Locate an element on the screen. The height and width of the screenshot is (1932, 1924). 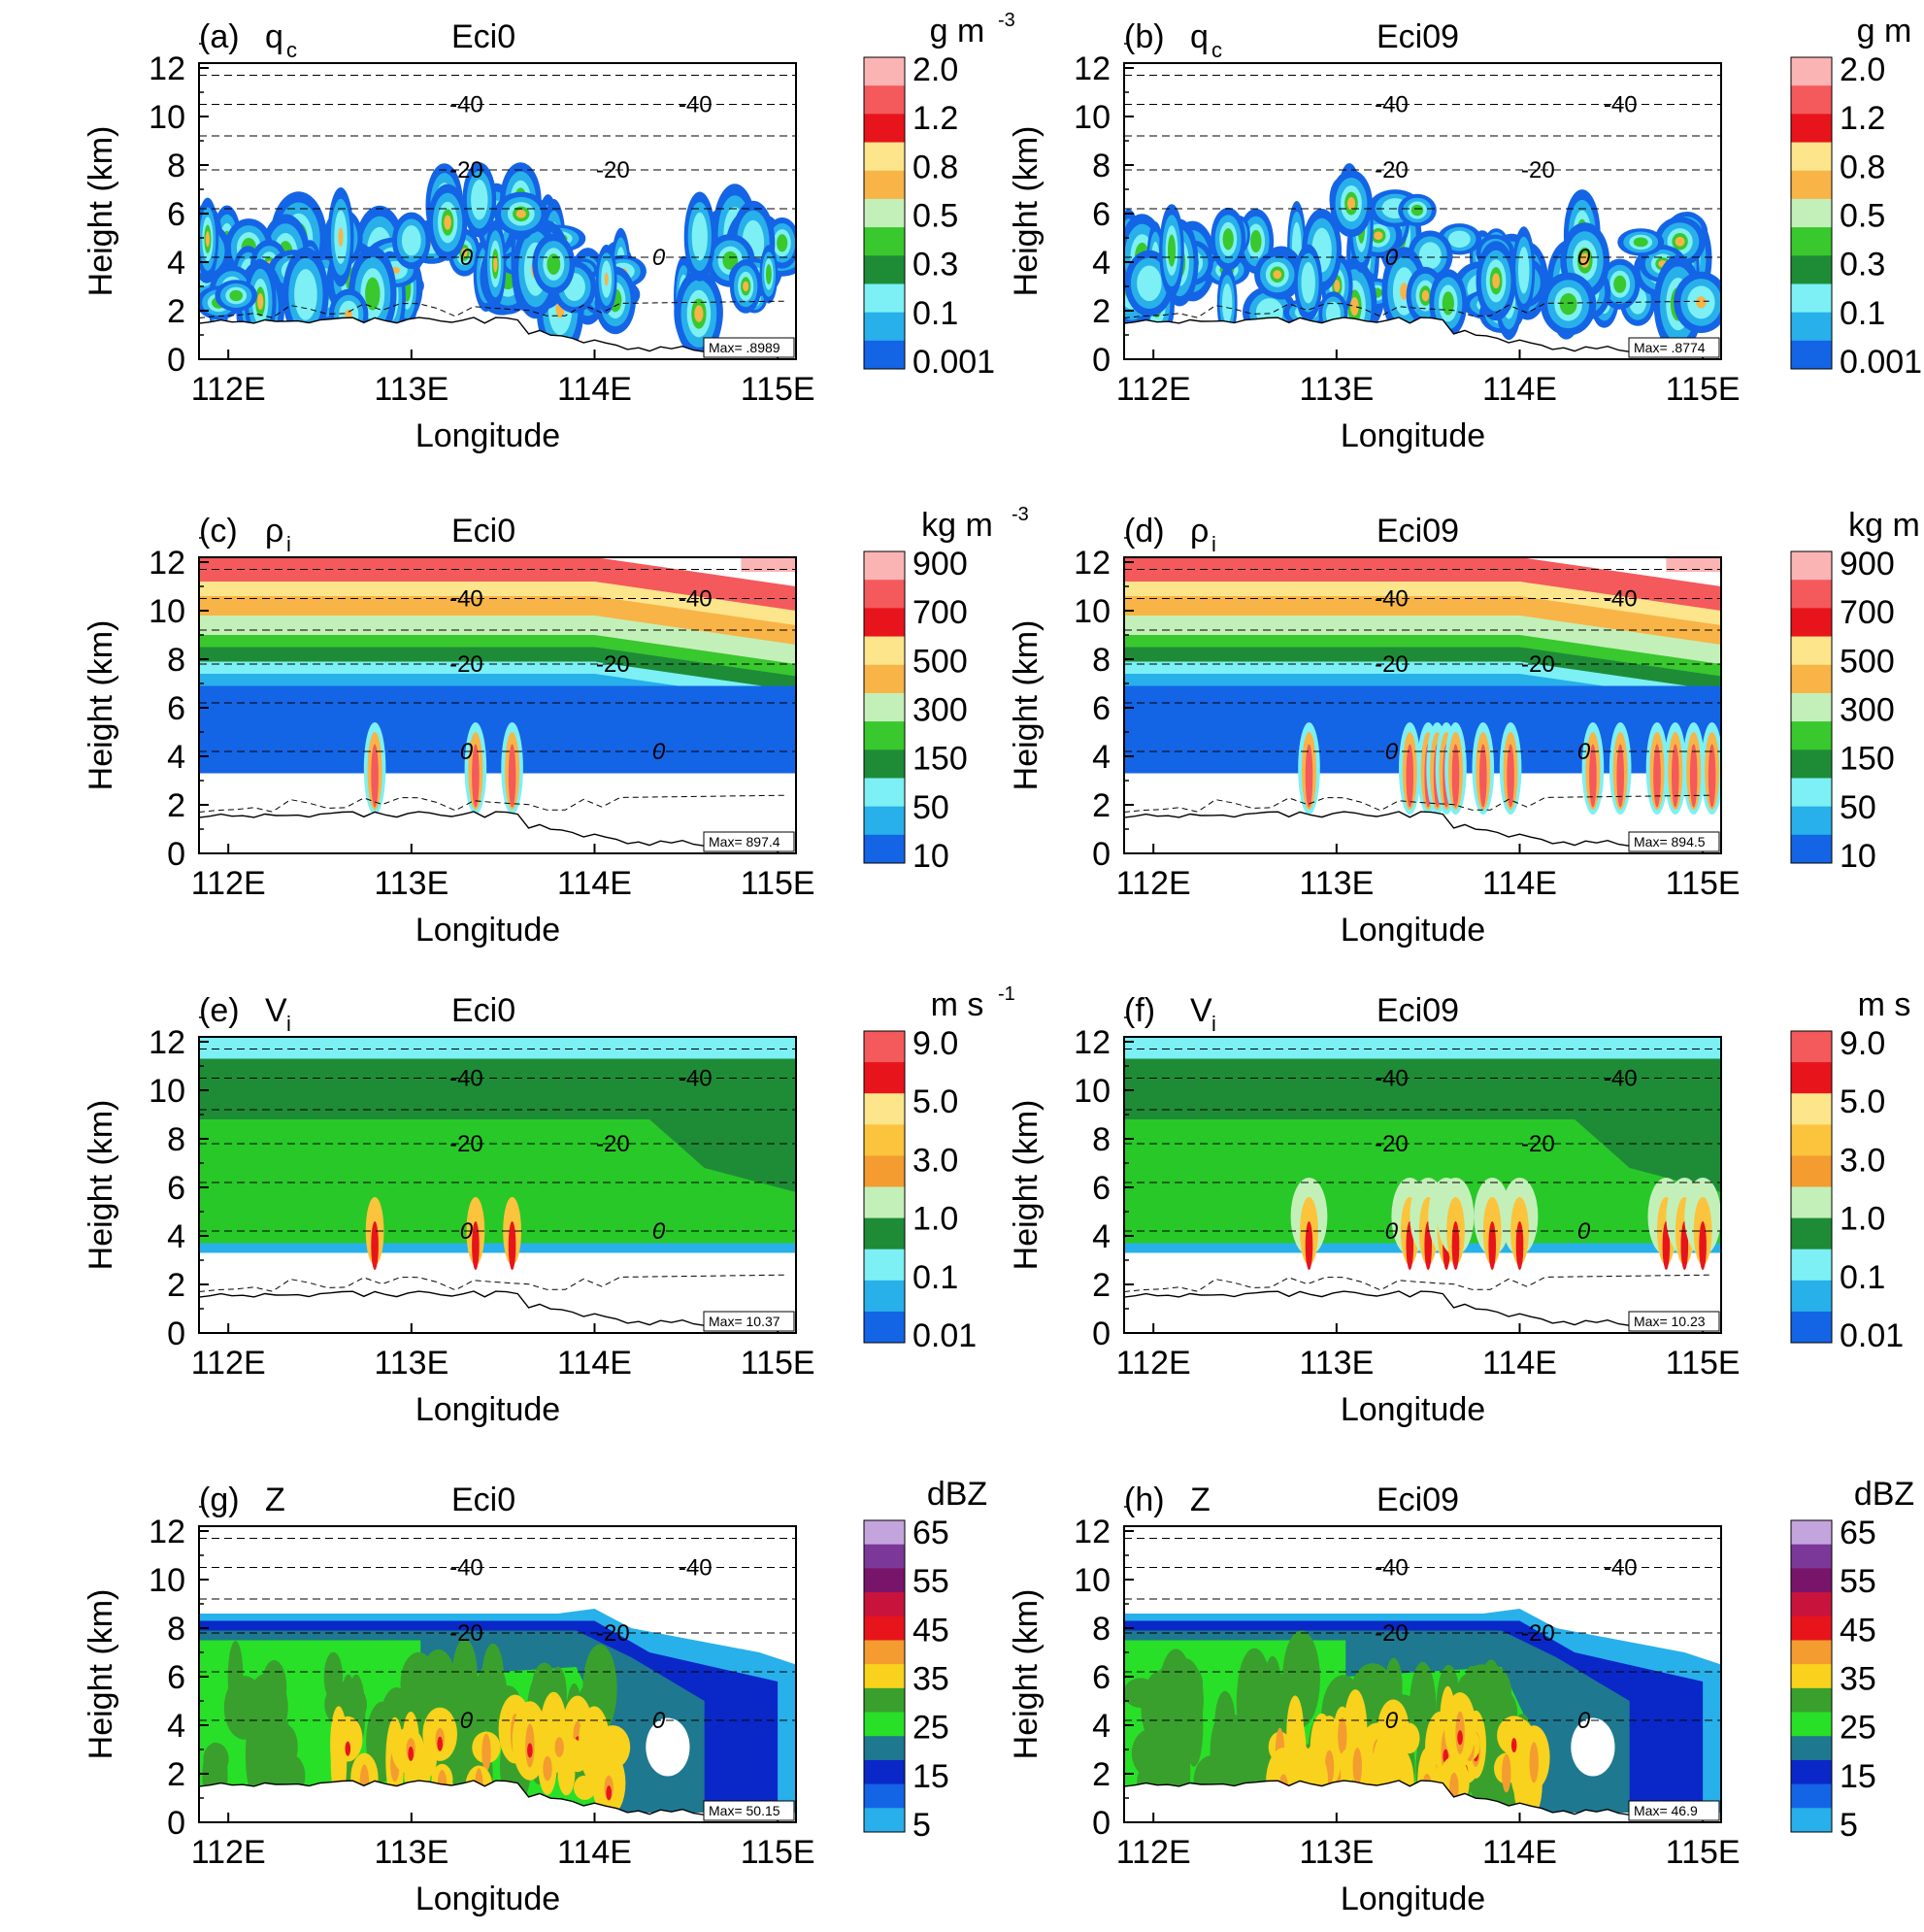
x-tick-label: 113E is located at coordinates (1336, 883).